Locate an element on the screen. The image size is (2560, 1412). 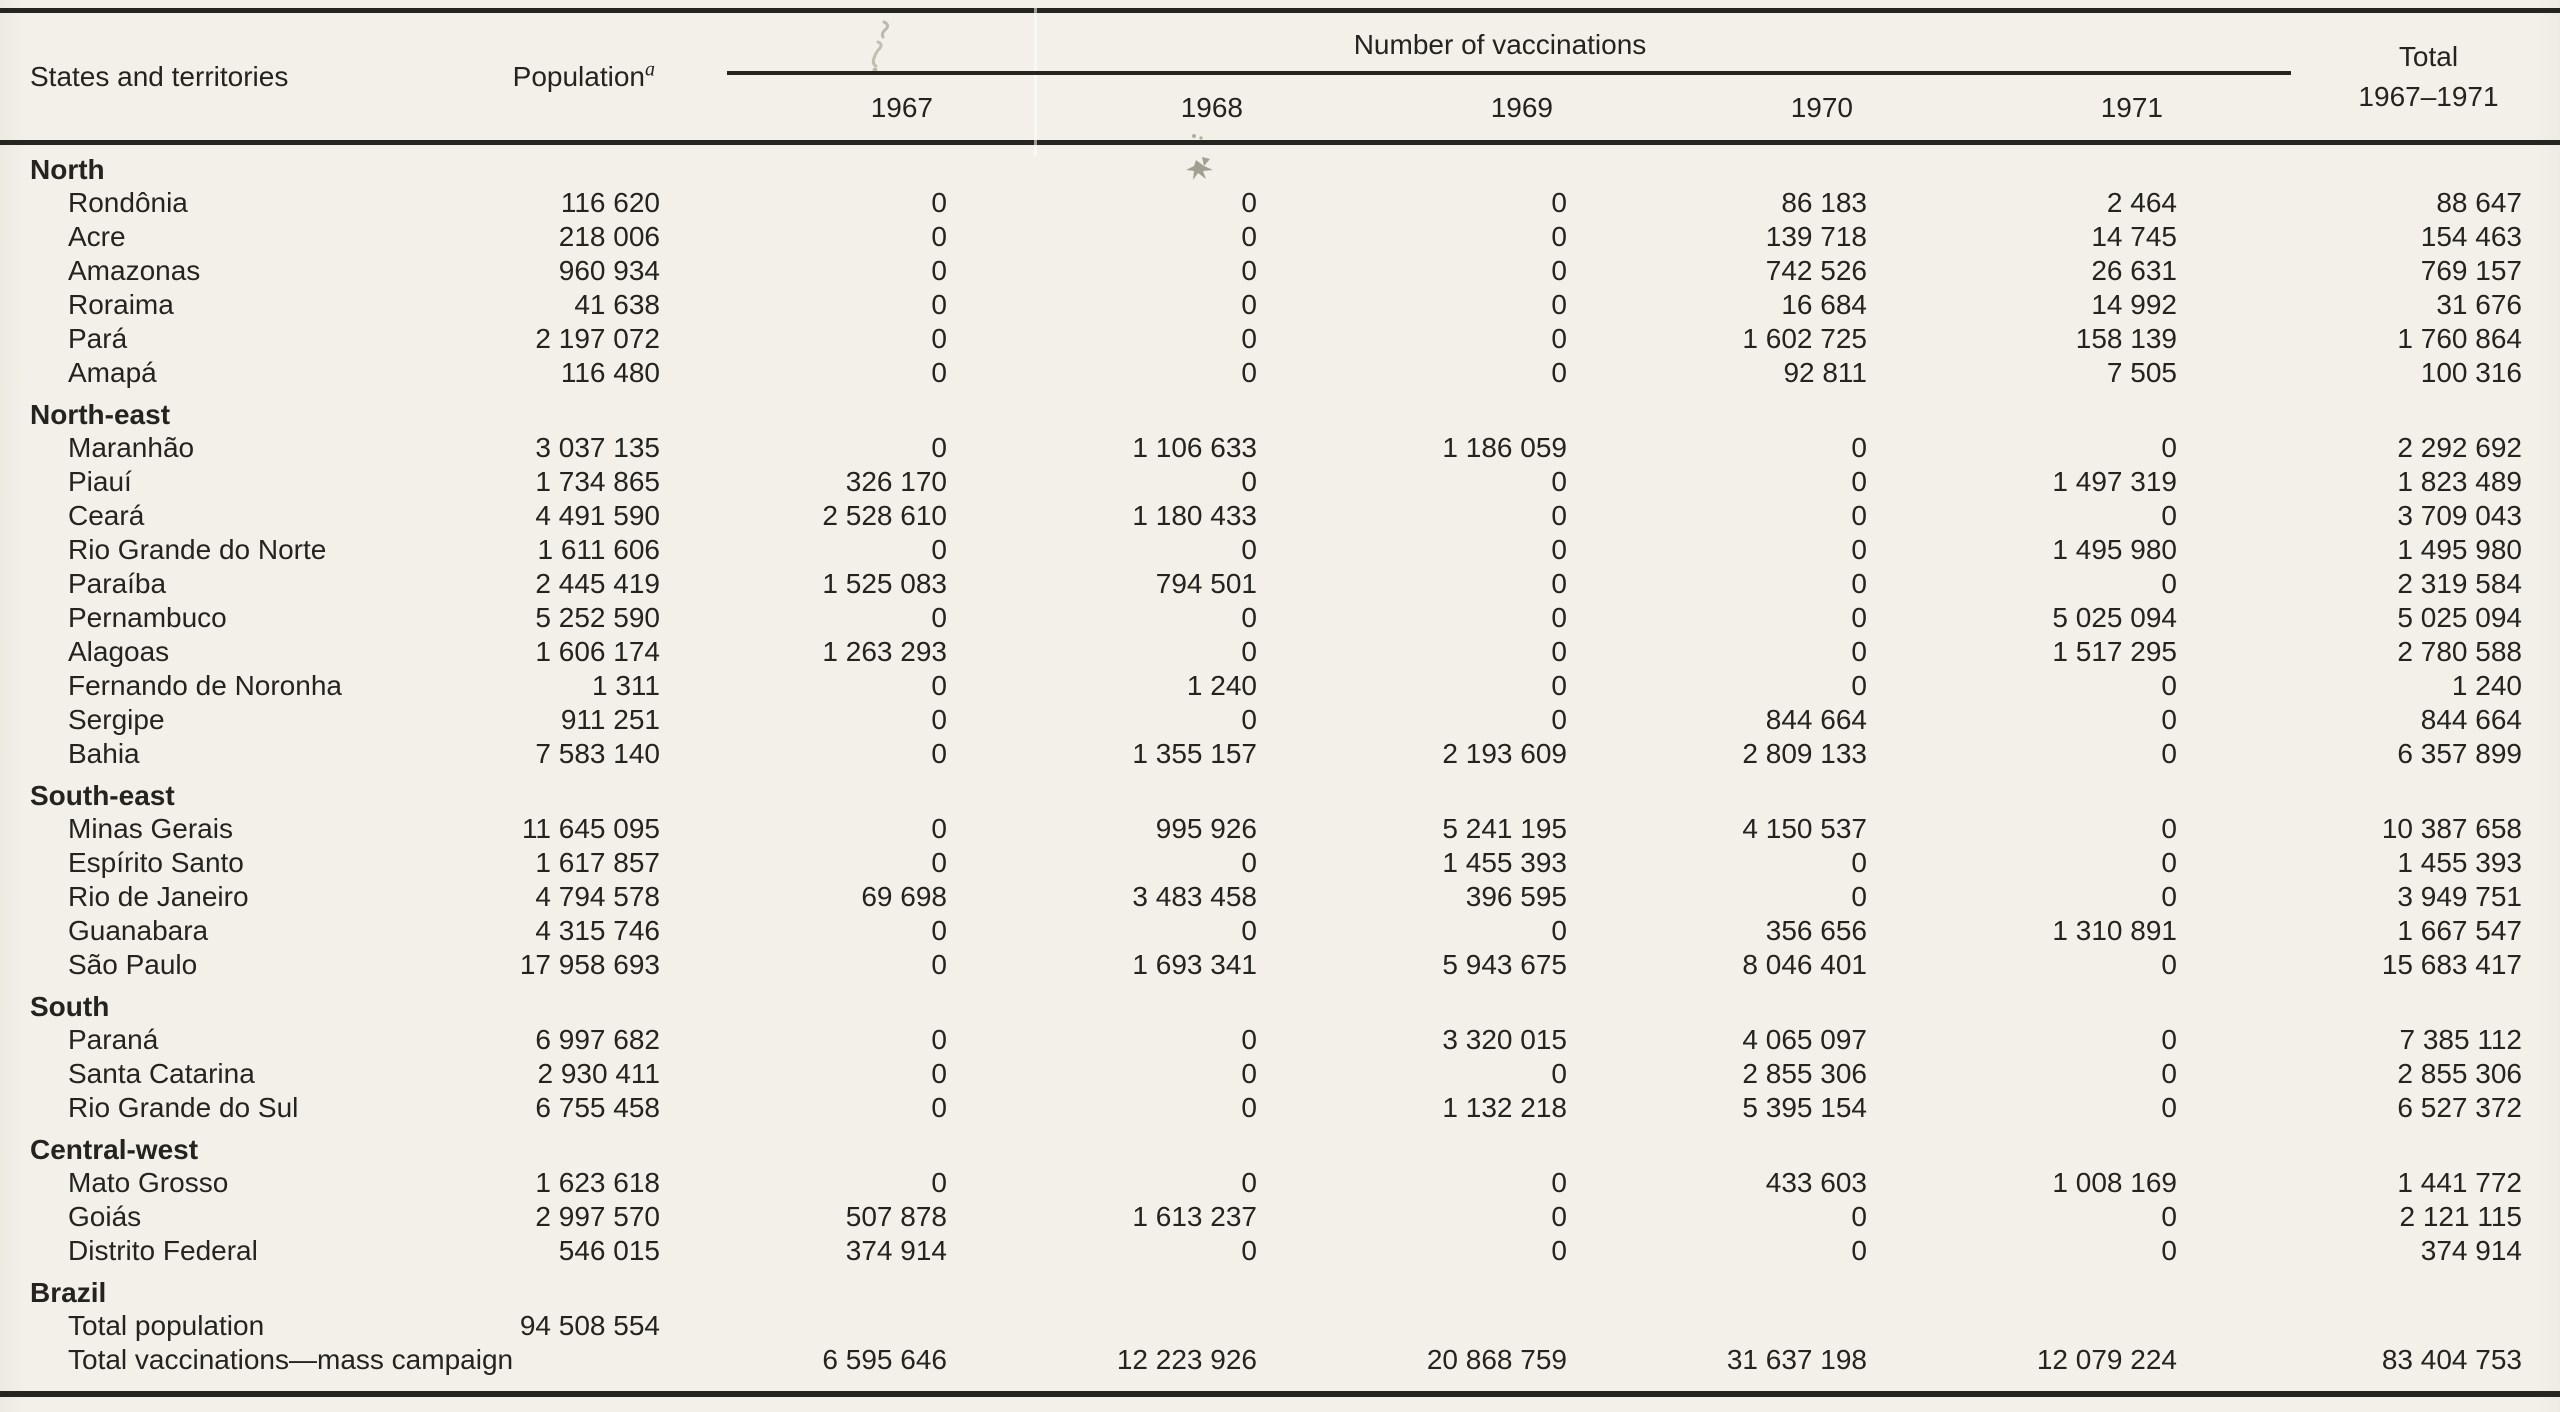
row-label: Espírito Santo is located at coordinates (156, 862).